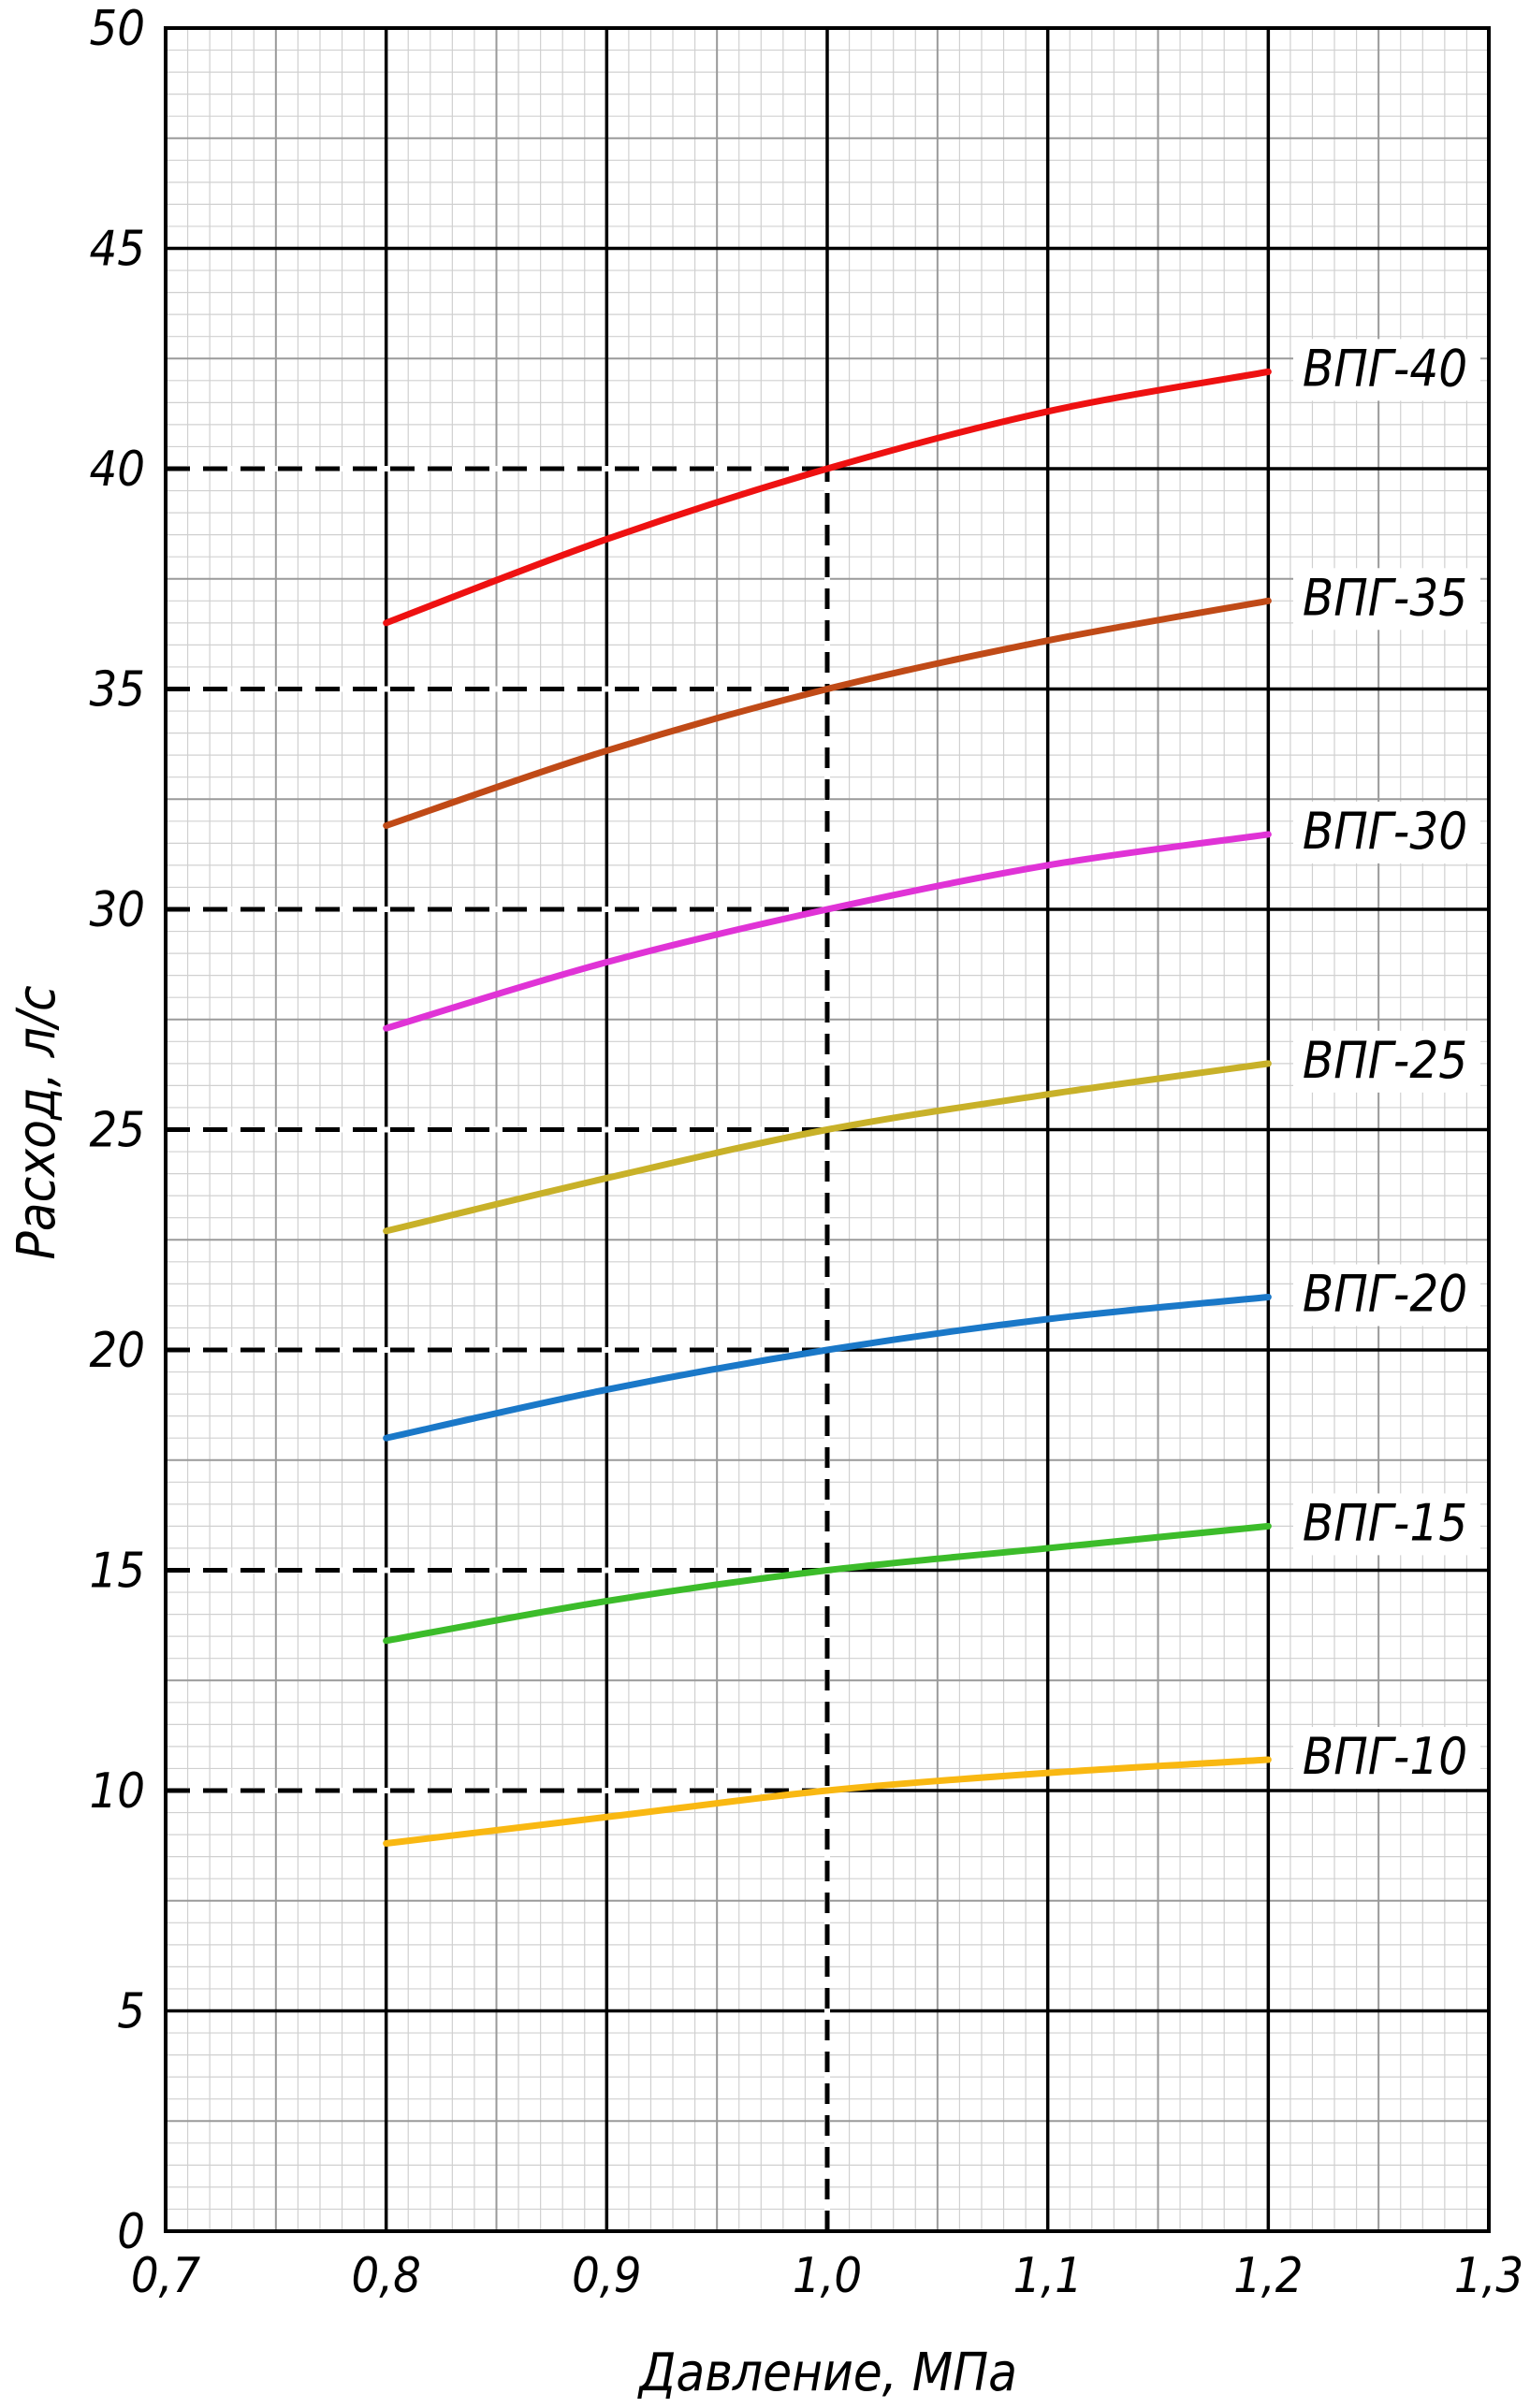 This screenshot has width=1530, height=2408. I want to click on y-tick-labels: 0 5 10 15 20 25 30 35 40 45 50, so click(117, 1131).